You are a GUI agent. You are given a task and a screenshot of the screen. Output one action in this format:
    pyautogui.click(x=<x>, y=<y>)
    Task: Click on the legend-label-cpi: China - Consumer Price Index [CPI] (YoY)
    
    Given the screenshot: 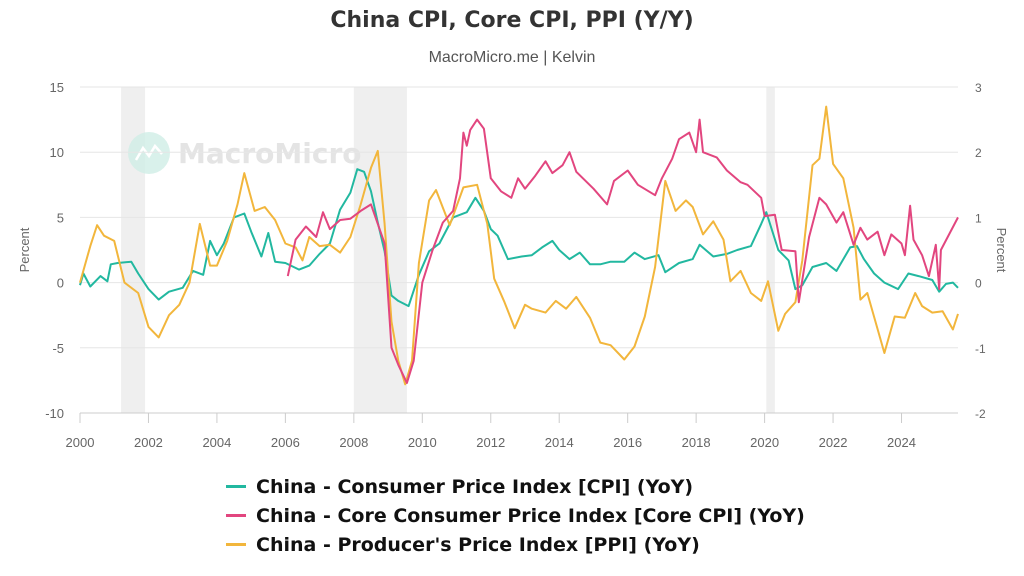 What is the action you would take?
    pyautogui.click(x=475, y=486)
    